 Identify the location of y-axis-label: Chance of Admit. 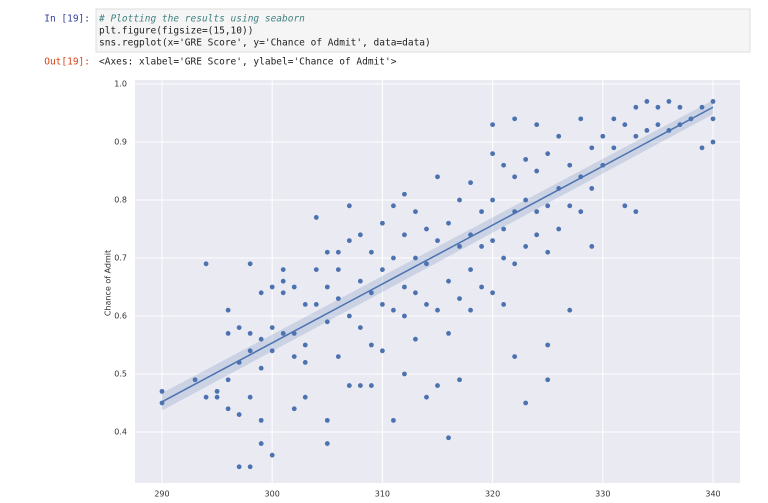
(108, 283).